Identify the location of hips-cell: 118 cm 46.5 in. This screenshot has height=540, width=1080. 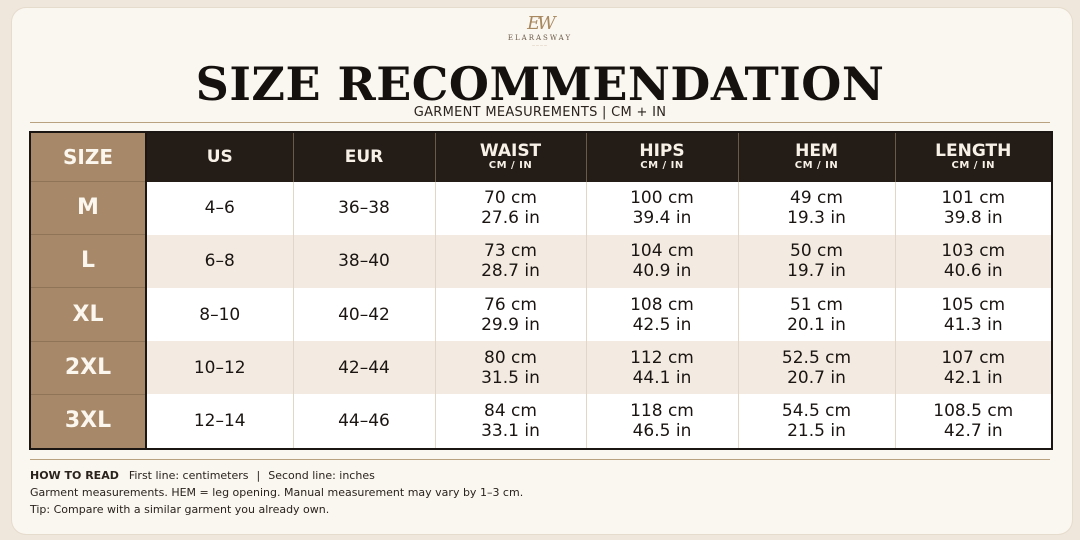
(661, 421).